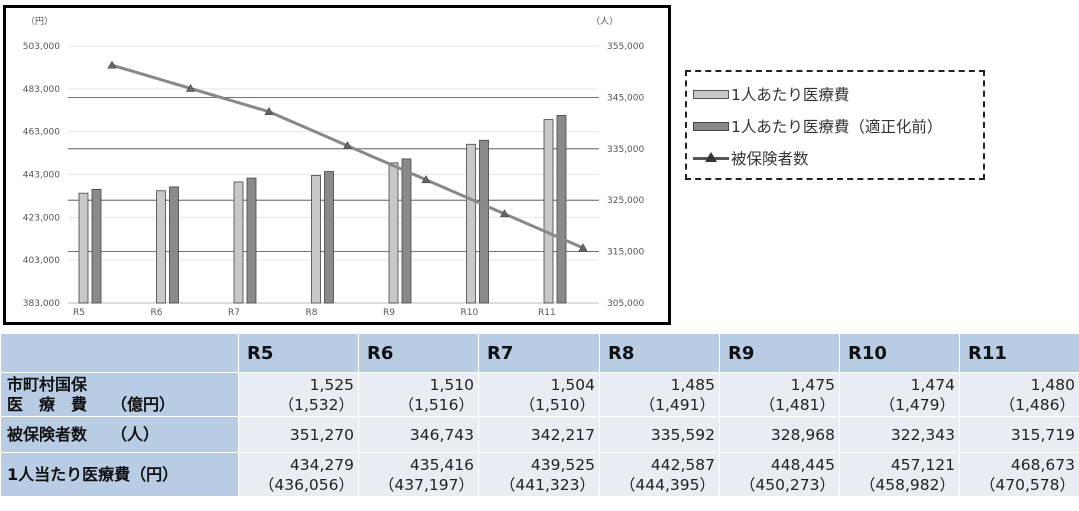 Image resolution: width=1079 pixels, height=511 pixels. I want to click on cell-subvalue: （450,273）, so click(787, 484).